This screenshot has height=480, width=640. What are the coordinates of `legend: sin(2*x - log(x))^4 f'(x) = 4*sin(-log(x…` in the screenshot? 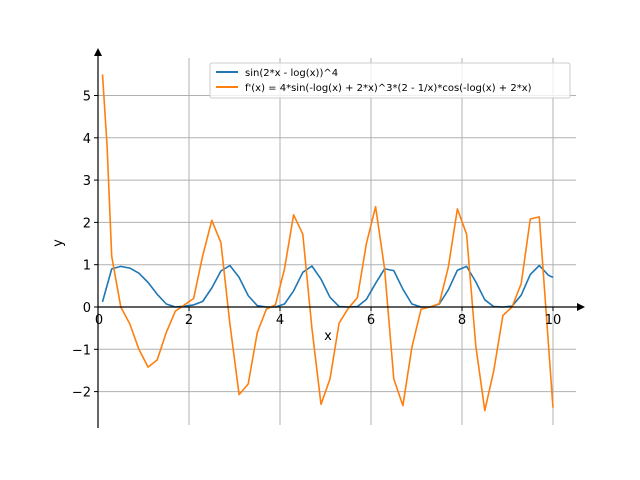 It's located at (390, 80).